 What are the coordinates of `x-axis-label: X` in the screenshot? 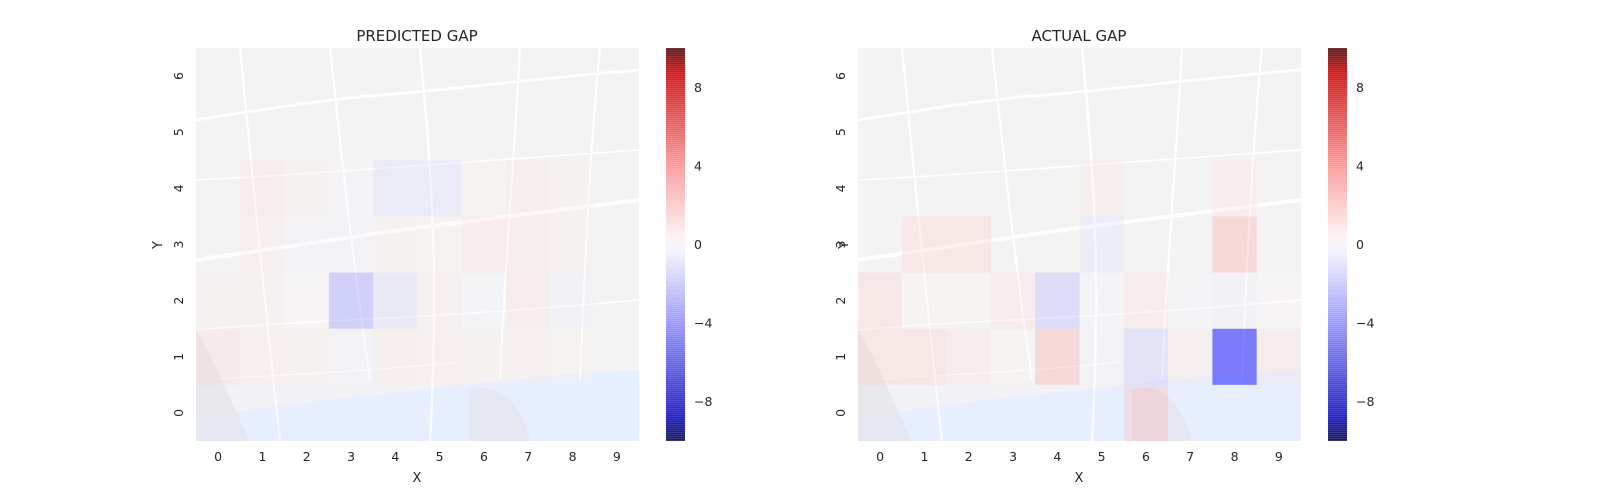 It's located at (1079, 478).